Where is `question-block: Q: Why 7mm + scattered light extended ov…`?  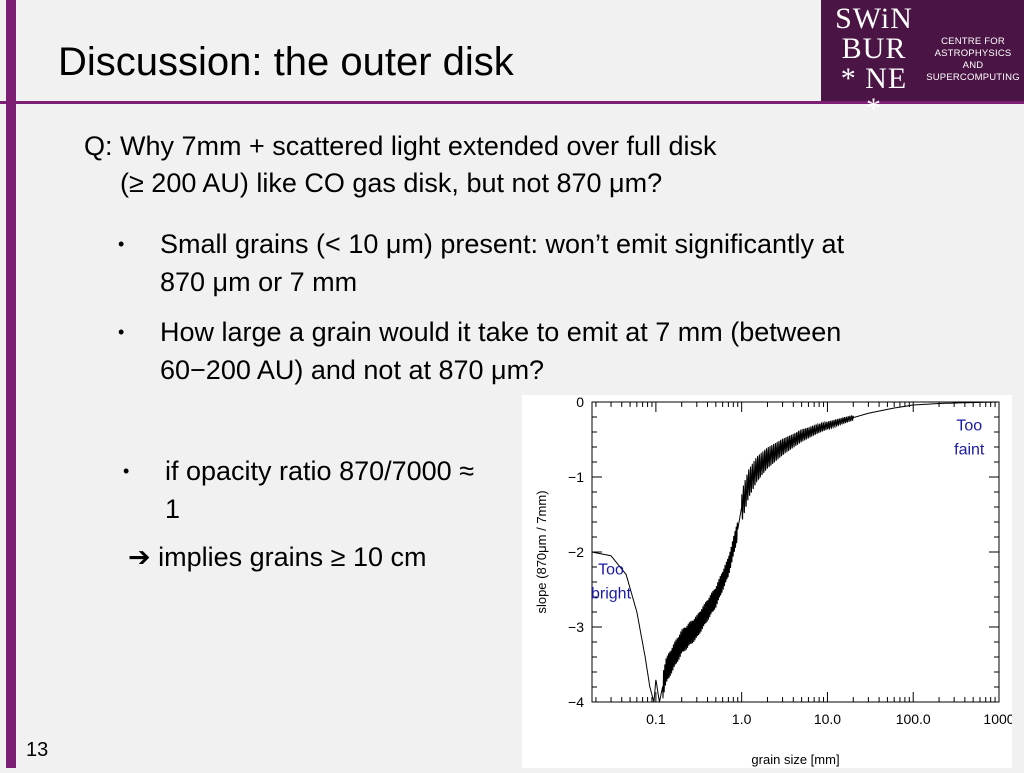 question-block: Q: Why 7mm + scattered light extended ov… is located at coordinates (494, 165).